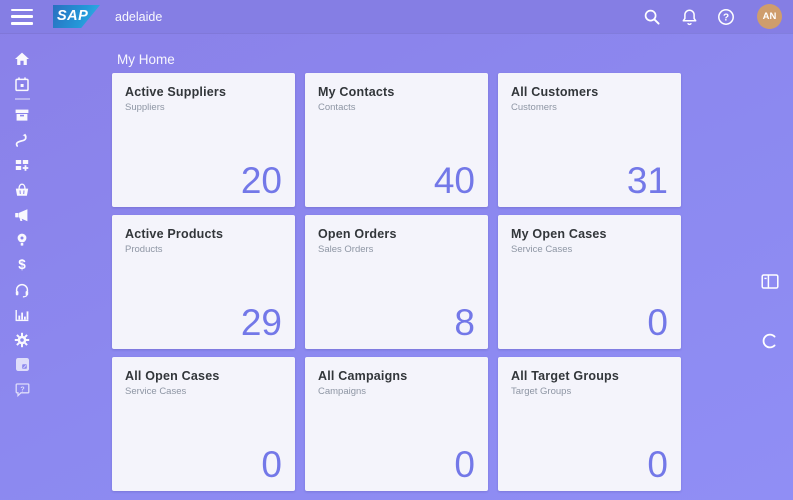 The image size is (793, 500). Describe the element at coordinates (589, 424) in the screenshot. I see `tile-all-target-groups: All Target Groups Target Groups 0` at that location.